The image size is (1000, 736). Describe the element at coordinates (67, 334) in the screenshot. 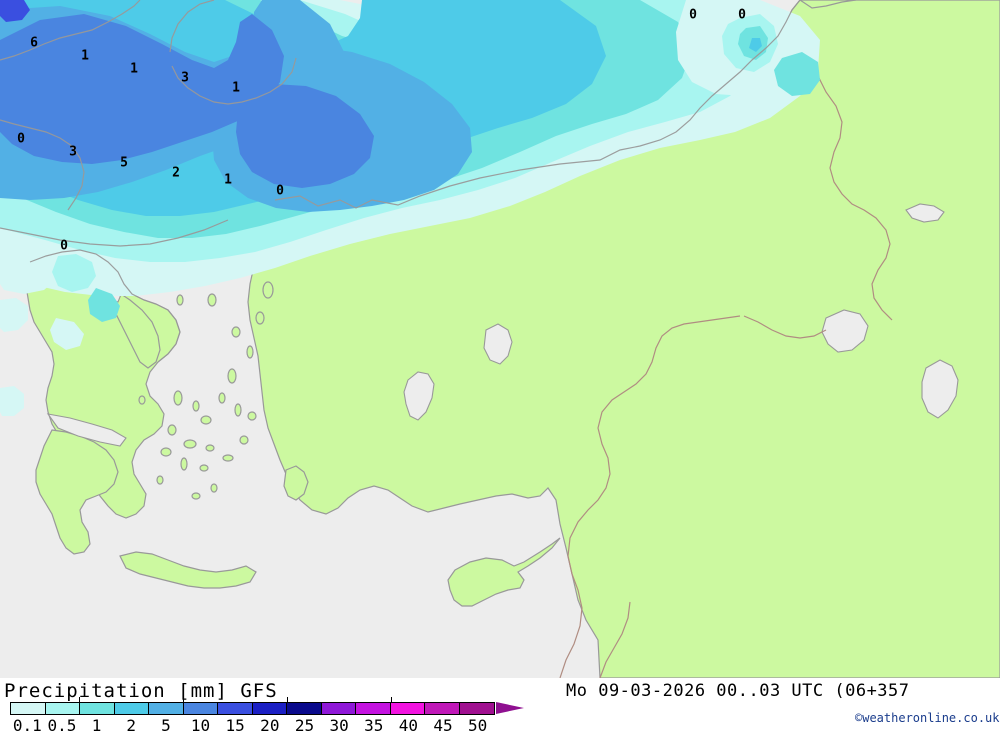

I see `precip-sw-band-0.1-d` at that location.